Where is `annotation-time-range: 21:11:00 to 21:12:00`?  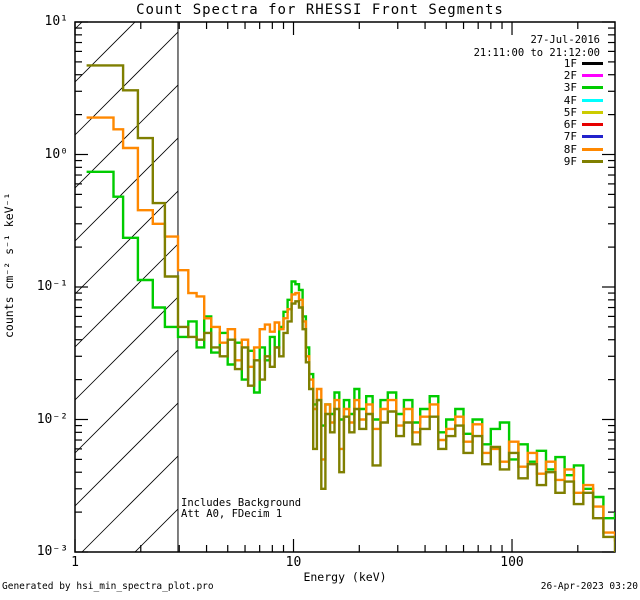
annotation-time-range: 21:11:00 to 21:12:00 is located at coordinates (536, 53).